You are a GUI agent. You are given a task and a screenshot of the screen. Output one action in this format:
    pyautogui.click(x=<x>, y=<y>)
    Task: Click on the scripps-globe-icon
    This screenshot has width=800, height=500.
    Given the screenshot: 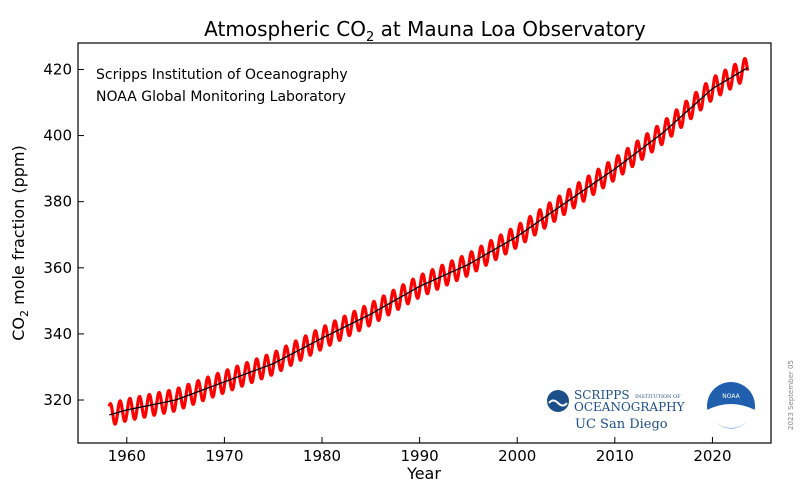 What is the action you would take?
    pyautogui.click(x=558, y=401)
    